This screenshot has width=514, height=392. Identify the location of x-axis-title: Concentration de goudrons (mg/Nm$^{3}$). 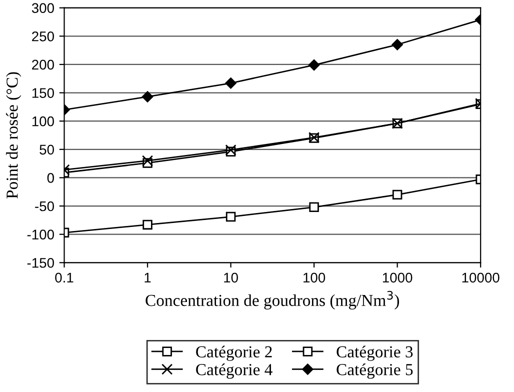
(273, 300).